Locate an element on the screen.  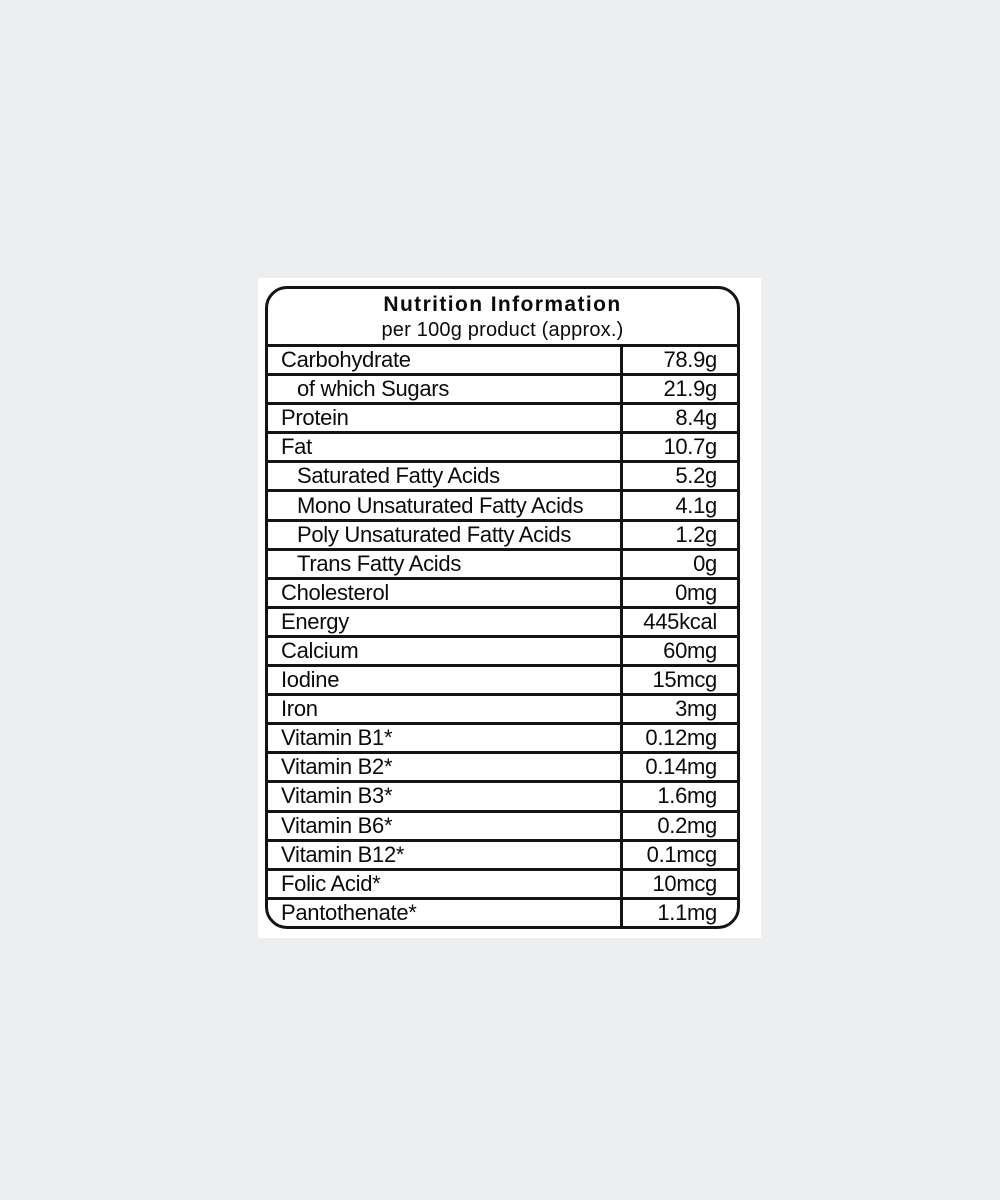
table-row: Folic Acid* 10mcg is located at coordinates (502, 882).